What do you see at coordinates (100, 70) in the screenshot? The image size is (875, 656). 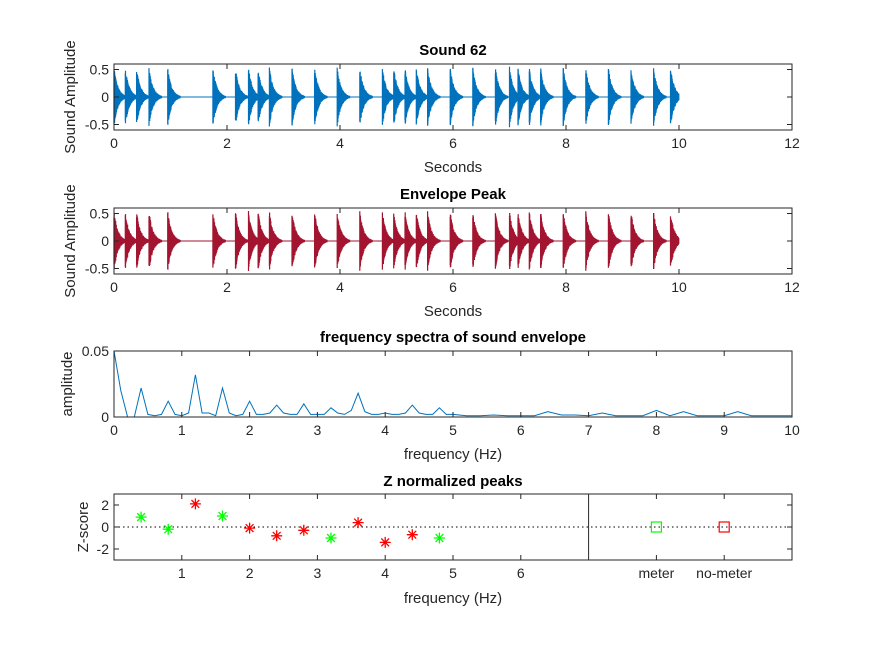 I see `y-tick-label: 0.5` at bounding box center [100, 70].